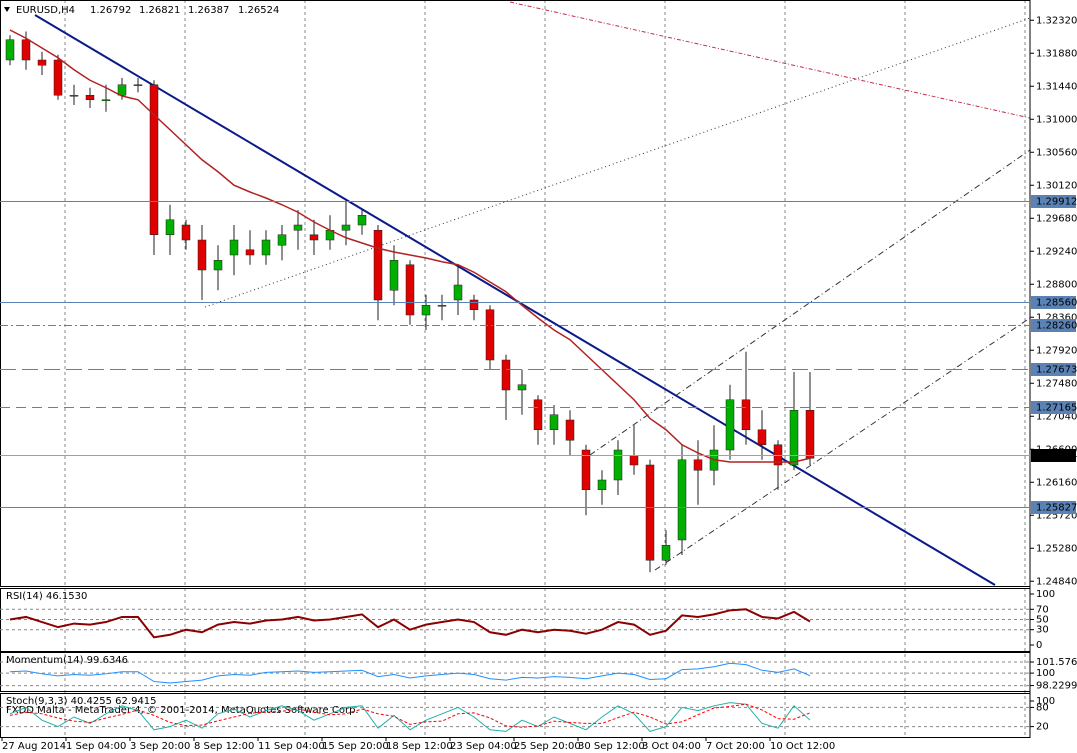  Describe the element at coordinates (1056, 662) in the screenshot. I see `y-tick-label: 101.5764` at that location.